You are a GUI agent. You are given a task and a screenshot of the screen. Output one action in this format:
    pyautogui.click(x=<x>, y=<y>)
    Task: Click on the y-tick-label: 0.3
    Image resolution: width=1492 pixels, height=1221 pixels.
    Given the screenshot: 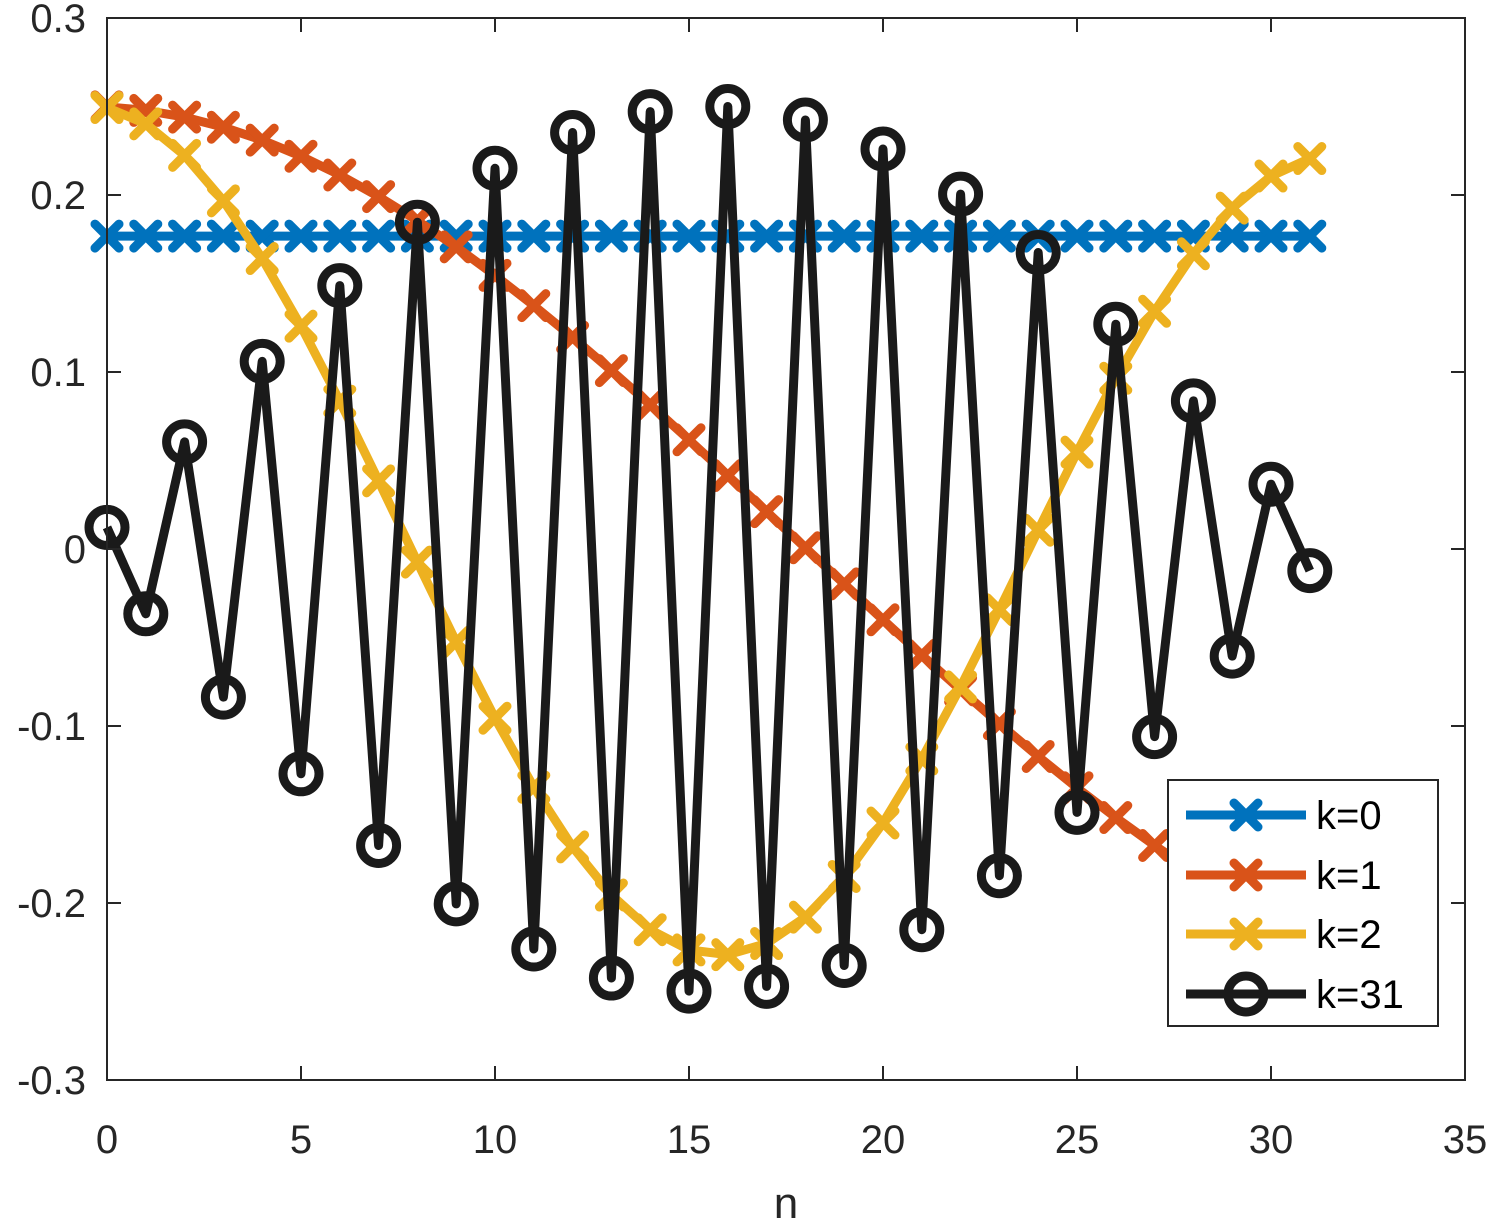 What is the action you would take?
    pyautogui.click(x=58, y=20)
    